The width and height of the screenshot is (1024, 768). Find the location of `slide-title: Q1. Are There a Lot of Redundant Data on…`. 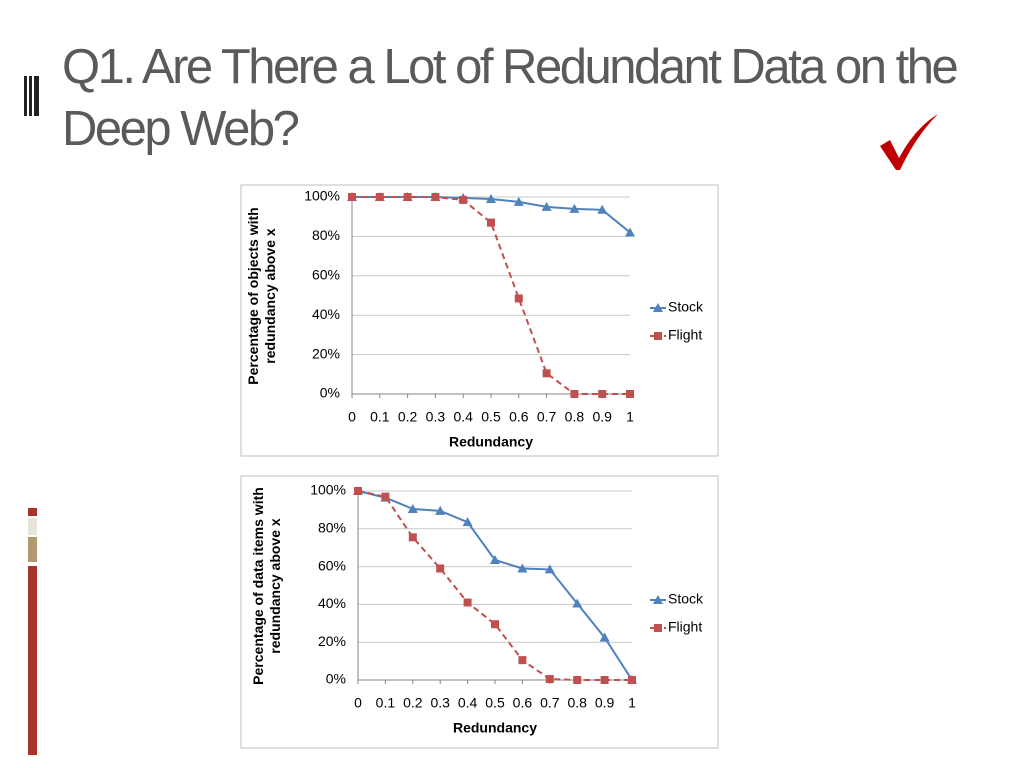

slide-title: Q1. Are There a Lot of Redundant Data on… is located at coordinates (510, 98).